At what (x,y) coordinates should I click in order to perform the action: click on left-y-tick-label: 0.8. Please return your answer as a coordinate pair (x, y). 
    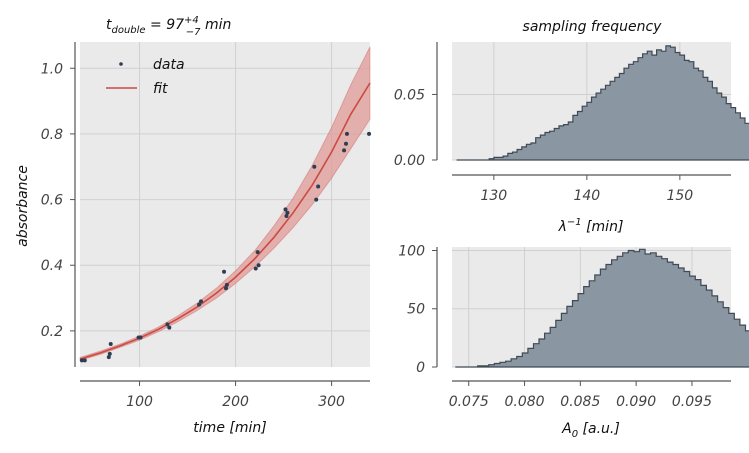
    Looking at the image, I should click on (52, 135).